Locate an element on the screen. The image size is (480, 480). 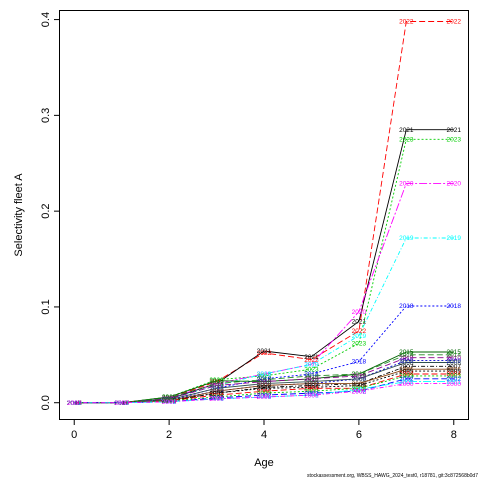
x-axis: 0 2 4 6 8 is located at coordinates (264, 430).